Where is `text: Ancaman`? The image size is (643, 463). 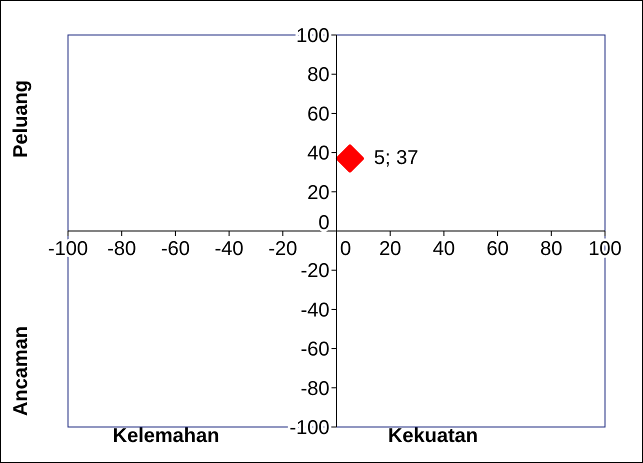 text: Ancaman is located at coordinates (21, 371).